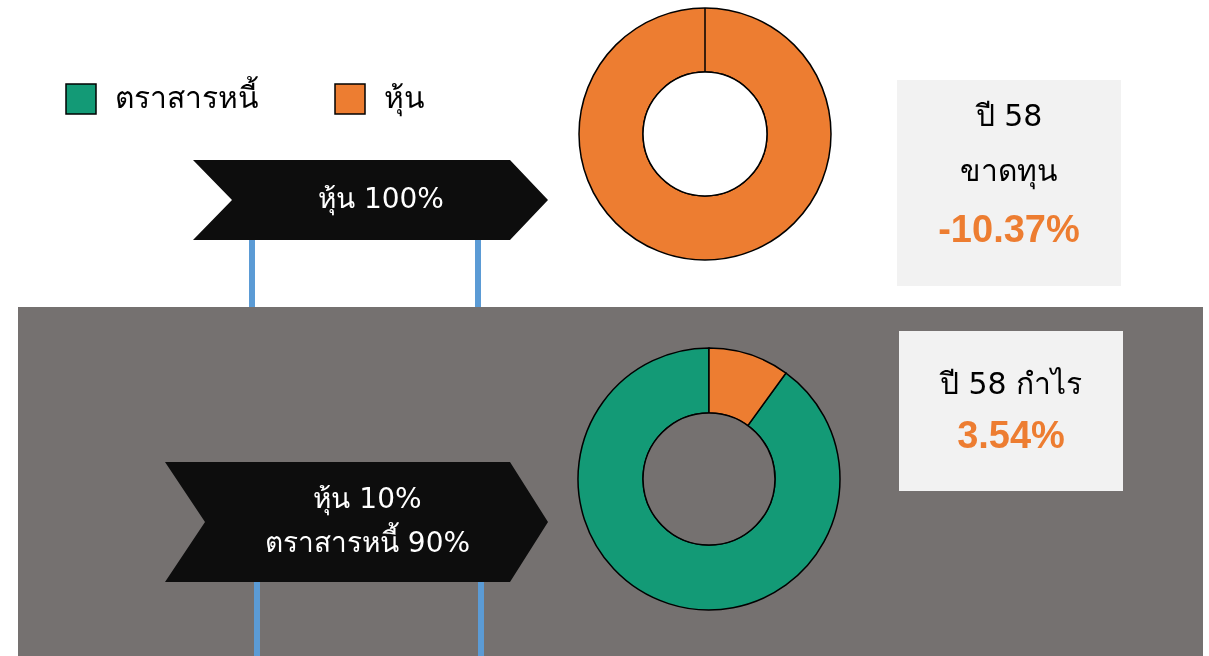 This screenshot has width=1209, height=656. I want to click on donut-slice, so click(709, 479).